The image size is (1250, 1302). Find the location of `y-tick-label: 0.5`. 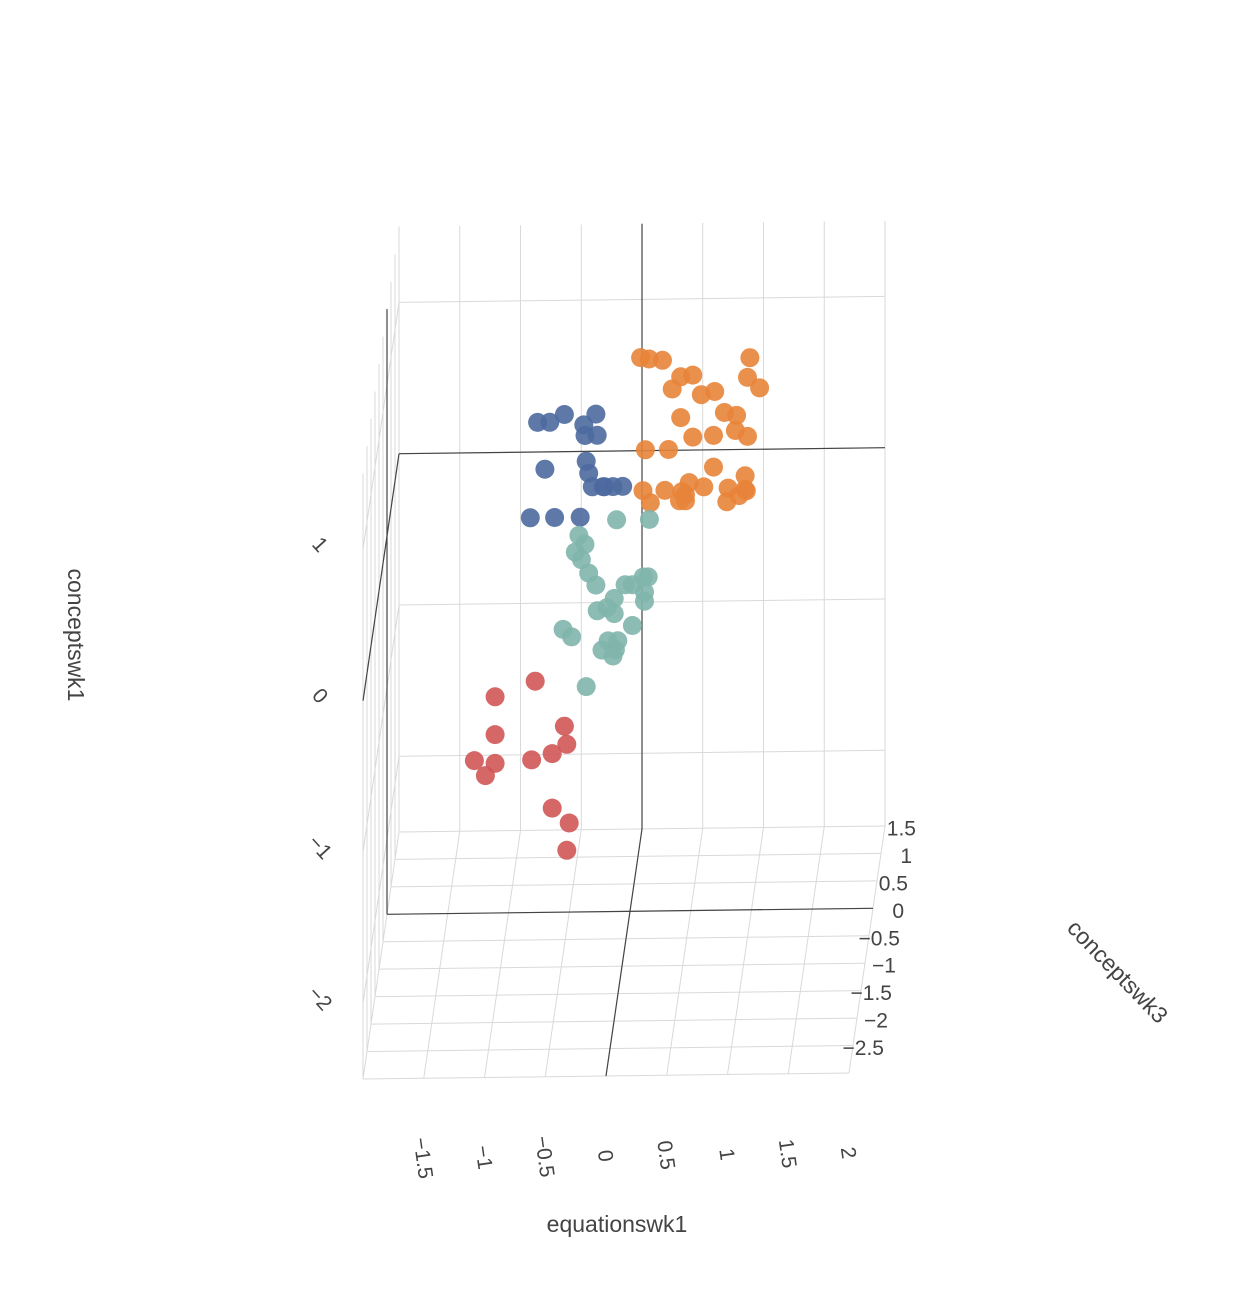

y-tick-label: 0.5 is located at coordinates (893, 883).